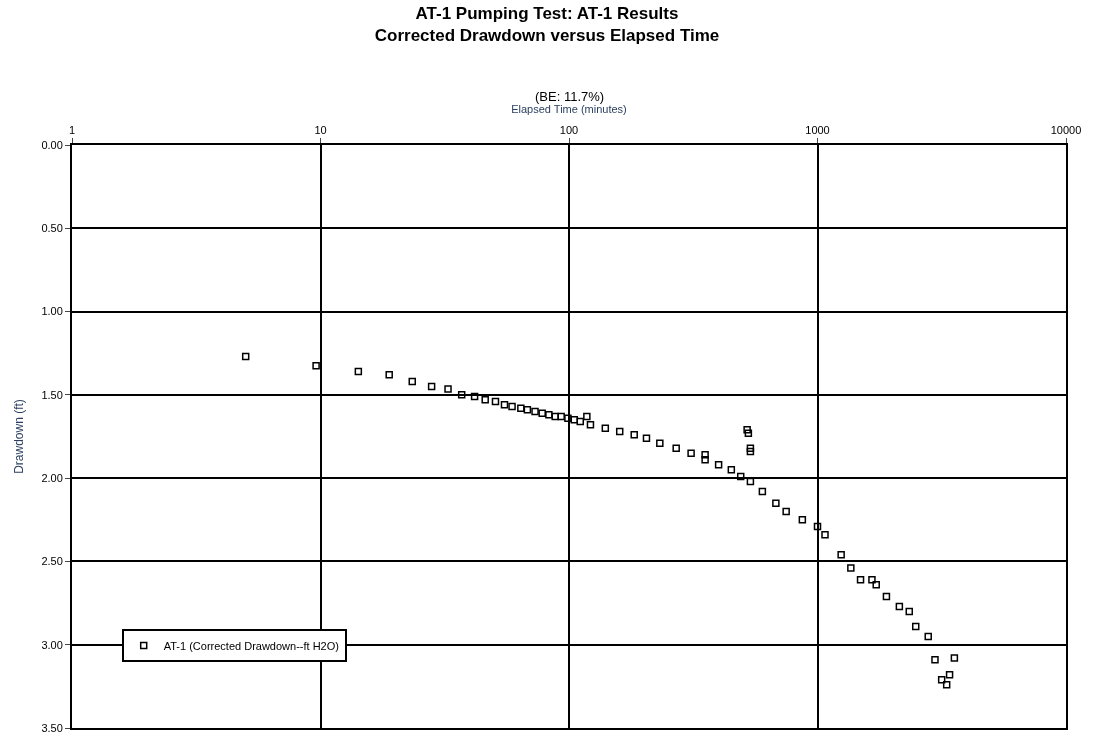 This screenshot has height=746, width=1094. Describe the element at coordinates (52, 228) in the screenshot. I see `y-tick-label: 0.50` at that location.